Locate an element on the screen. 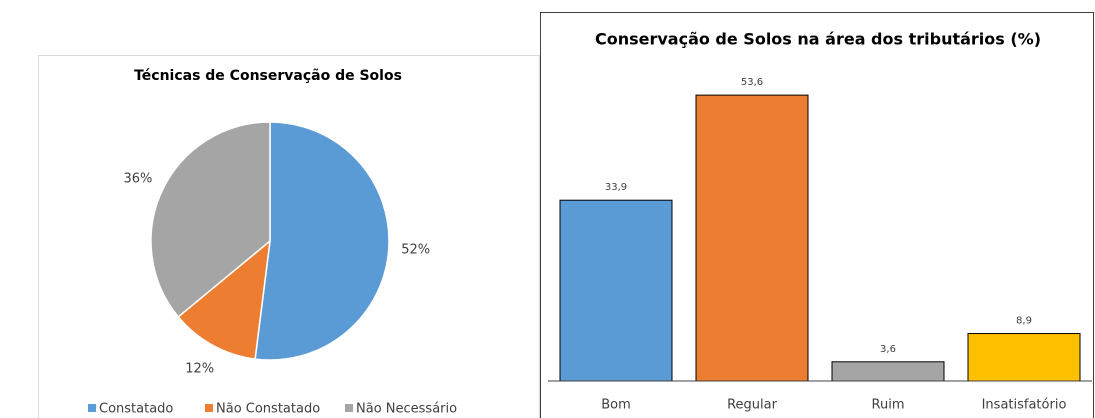 The width and height of the screenshot is (1095, 418). bar-value-label: 53,6 is located at coordinates (752, 82).